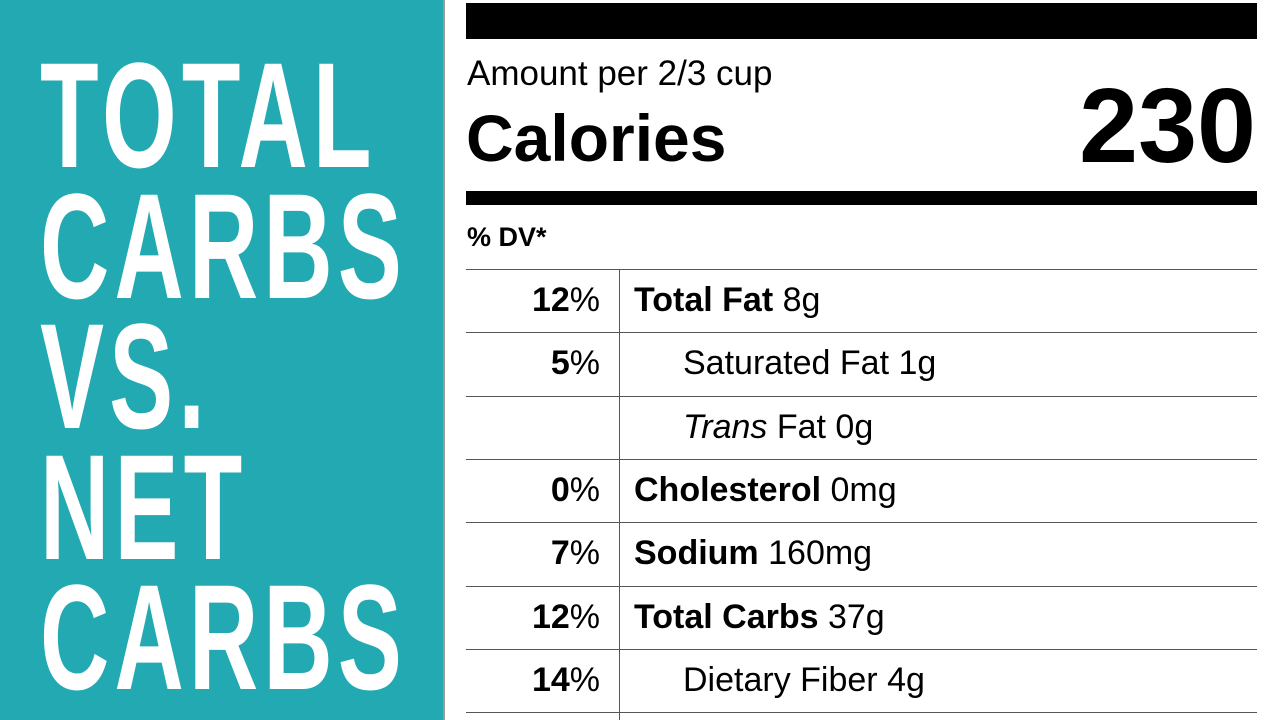 Image resolution: width=1280 pixels, height=720 pixels. What do you see at coordinates (560, 489) in the screenshot?
I see `dv-number: 0` at bounding box center [560, 489].